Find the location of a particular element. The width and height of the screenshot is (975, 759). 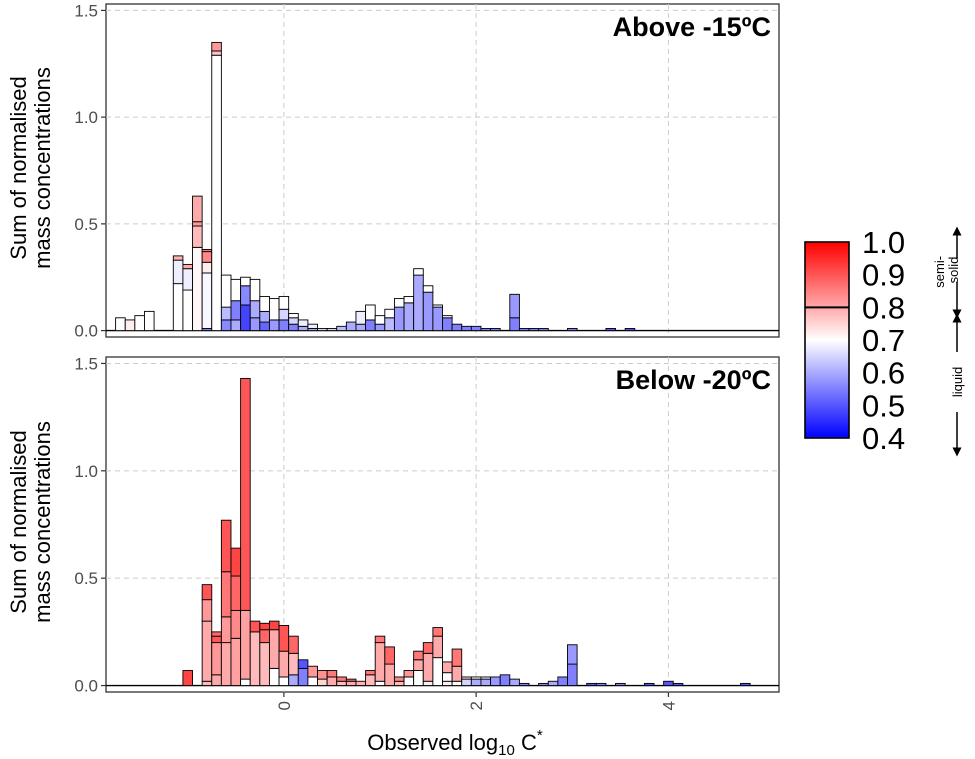

y-tick-label: 0.0 is located at coordinates (86, 331).